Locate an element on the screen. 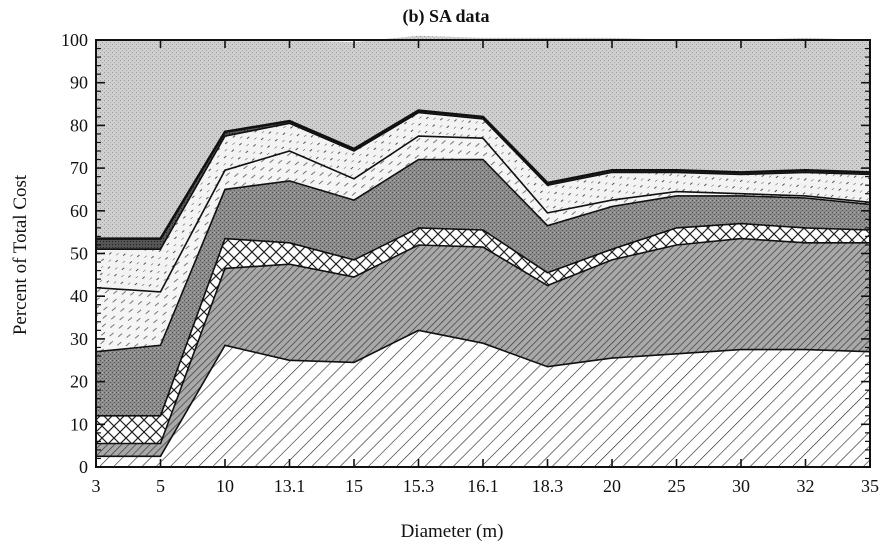 Image resolution: width=892 pixels, height=550 pixels. y-tick-label: 40 is located at coordinates (79, 296).